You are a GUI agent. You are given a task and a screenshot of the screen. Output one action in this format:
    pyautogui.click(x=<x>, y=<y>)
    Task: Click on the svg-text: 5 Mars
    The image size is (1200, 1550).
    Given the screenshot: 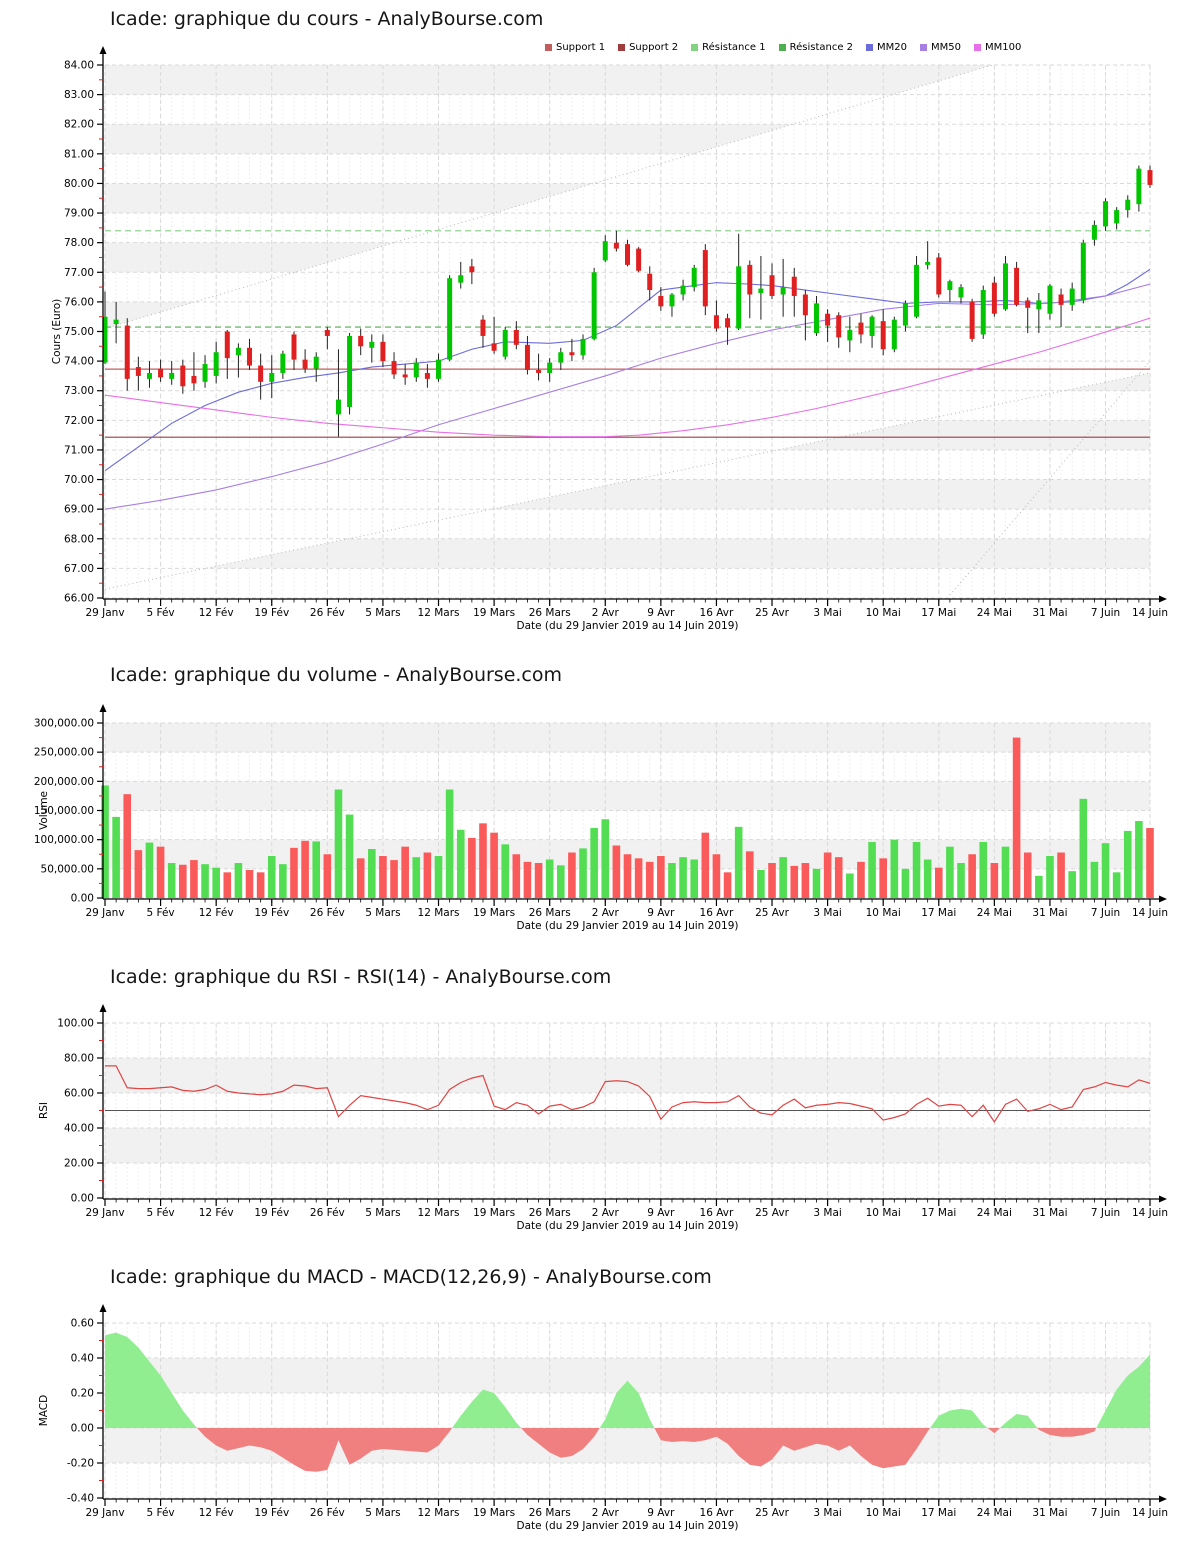 What is the action you would take?
    pyautogui.click(x=382, y=613)
    